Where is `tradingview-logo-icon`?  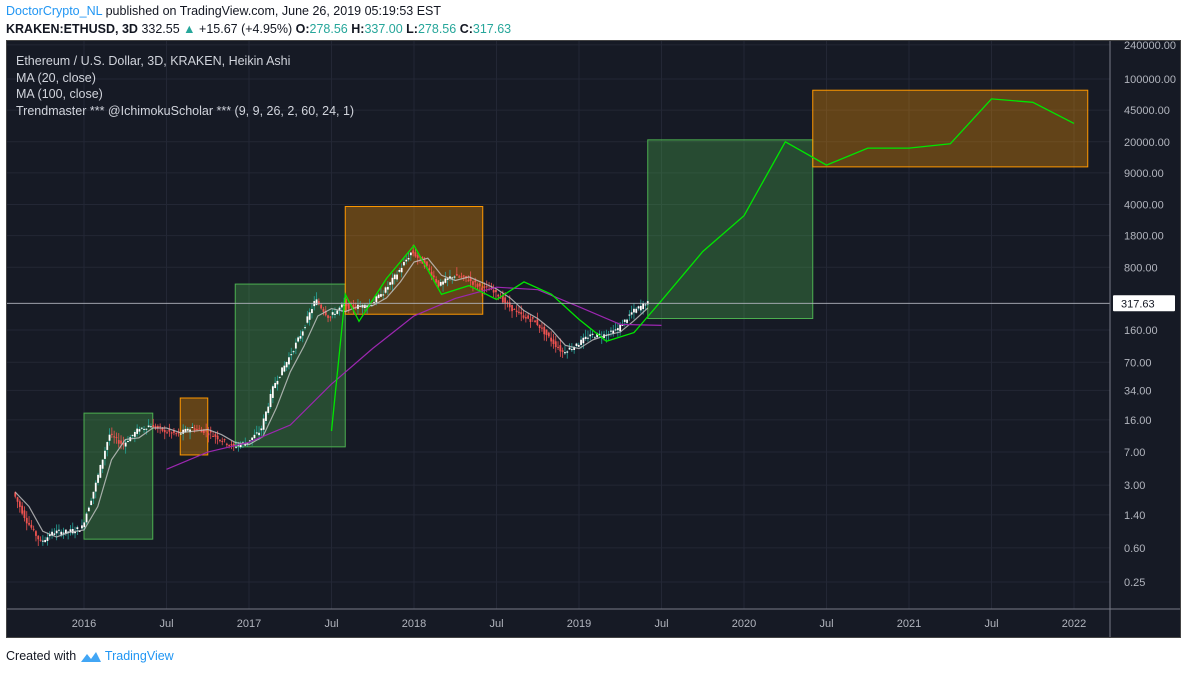
tradingview-logo-icon is located at coordinates (90, 656).